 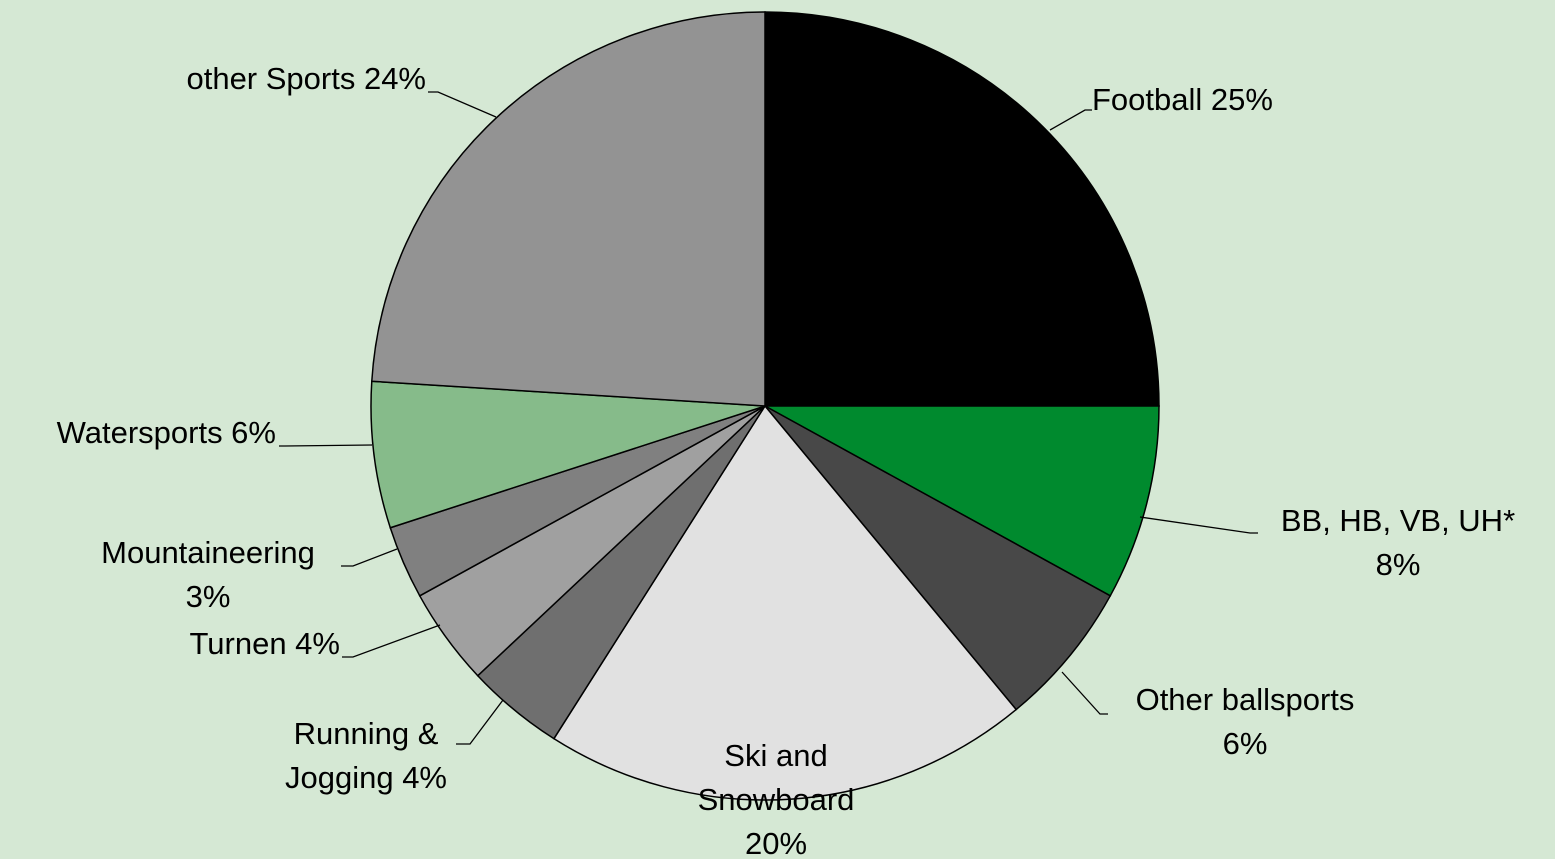 What do you see at coordinates (568, 209) in the screenshot?
I see `pie-slice-other-sports` at bounding box center [568, 209].